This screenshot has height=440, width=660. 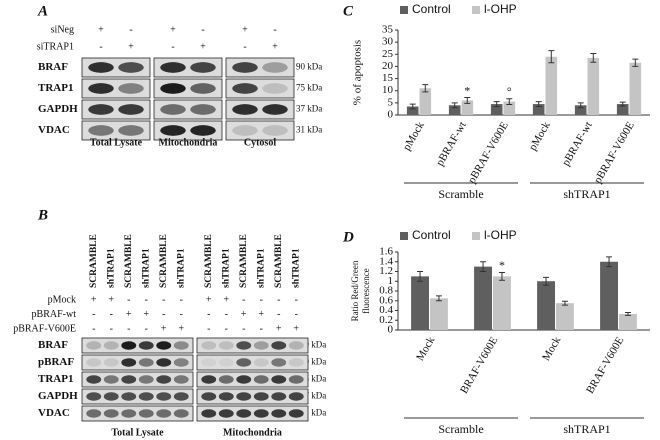 What do you see at coordinates (44, 328) in the screenshot?
I see `row-label: pBRAF-V600E` at bounding box center [44, 328].